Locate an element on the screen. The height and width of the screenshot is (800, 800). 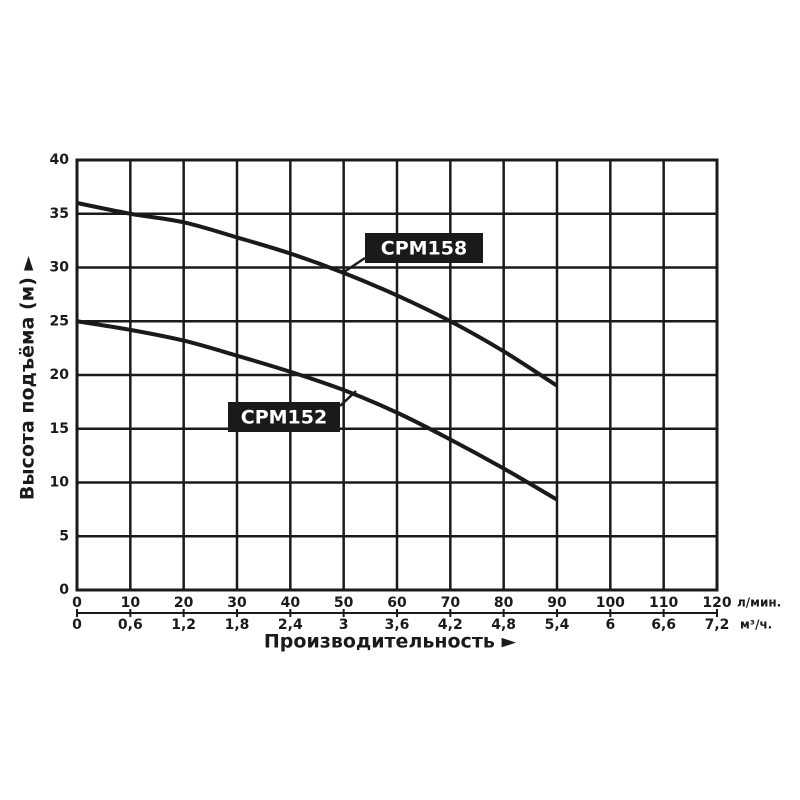
x-tick-label: 50 is located at coordinates (344, 603).